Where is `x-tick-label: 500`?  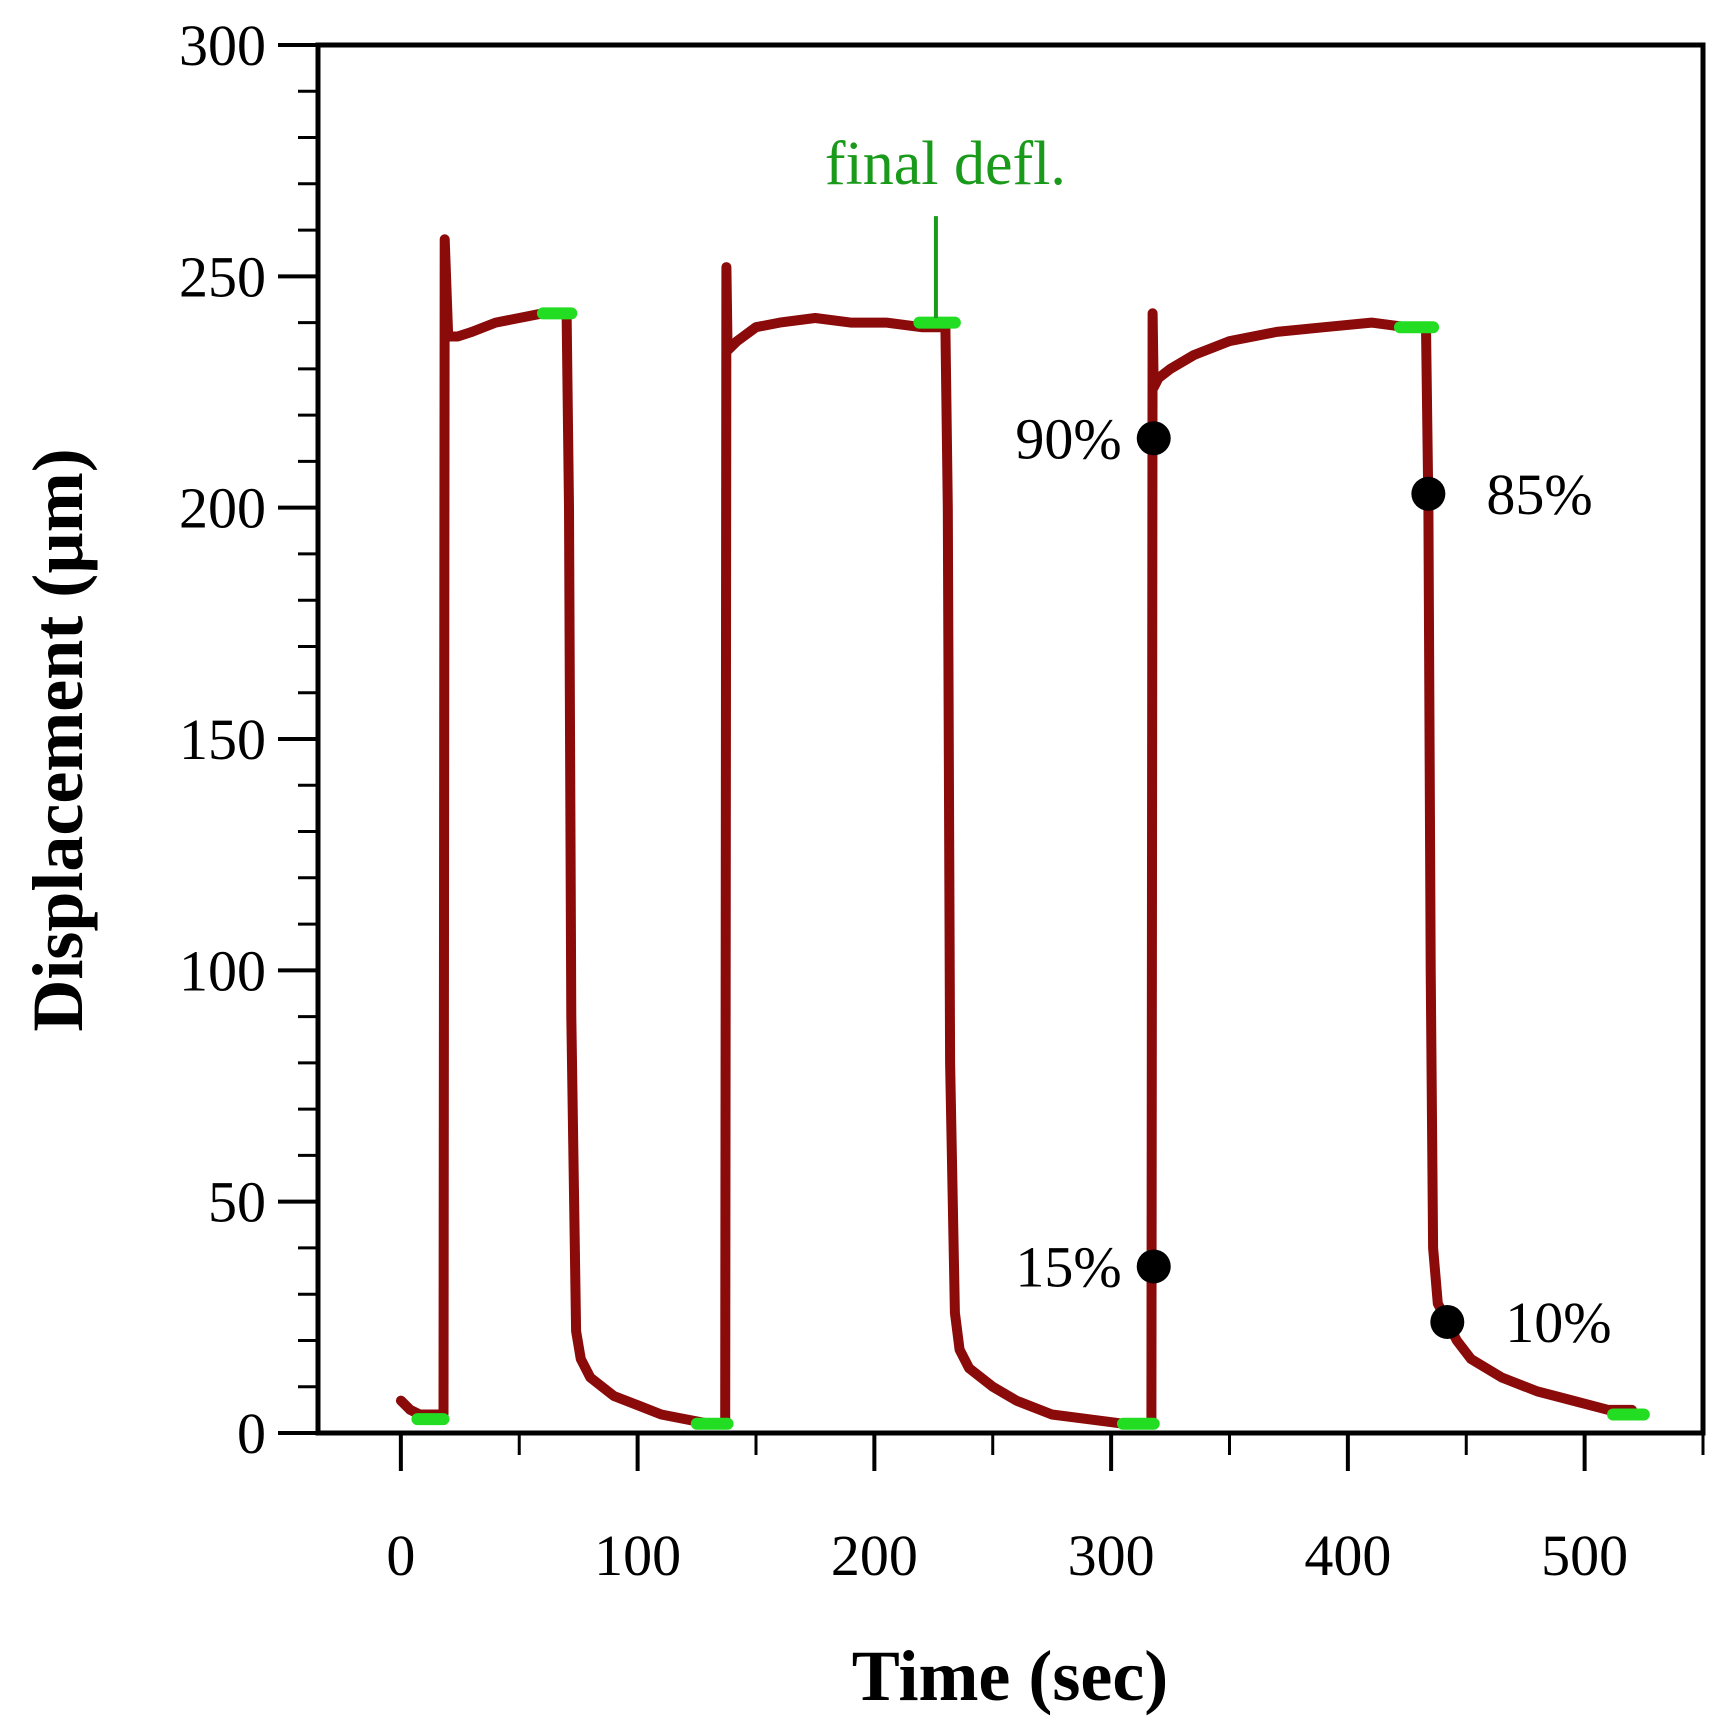
x-tick-label: 500 is located at coordinates (1584, 1555).